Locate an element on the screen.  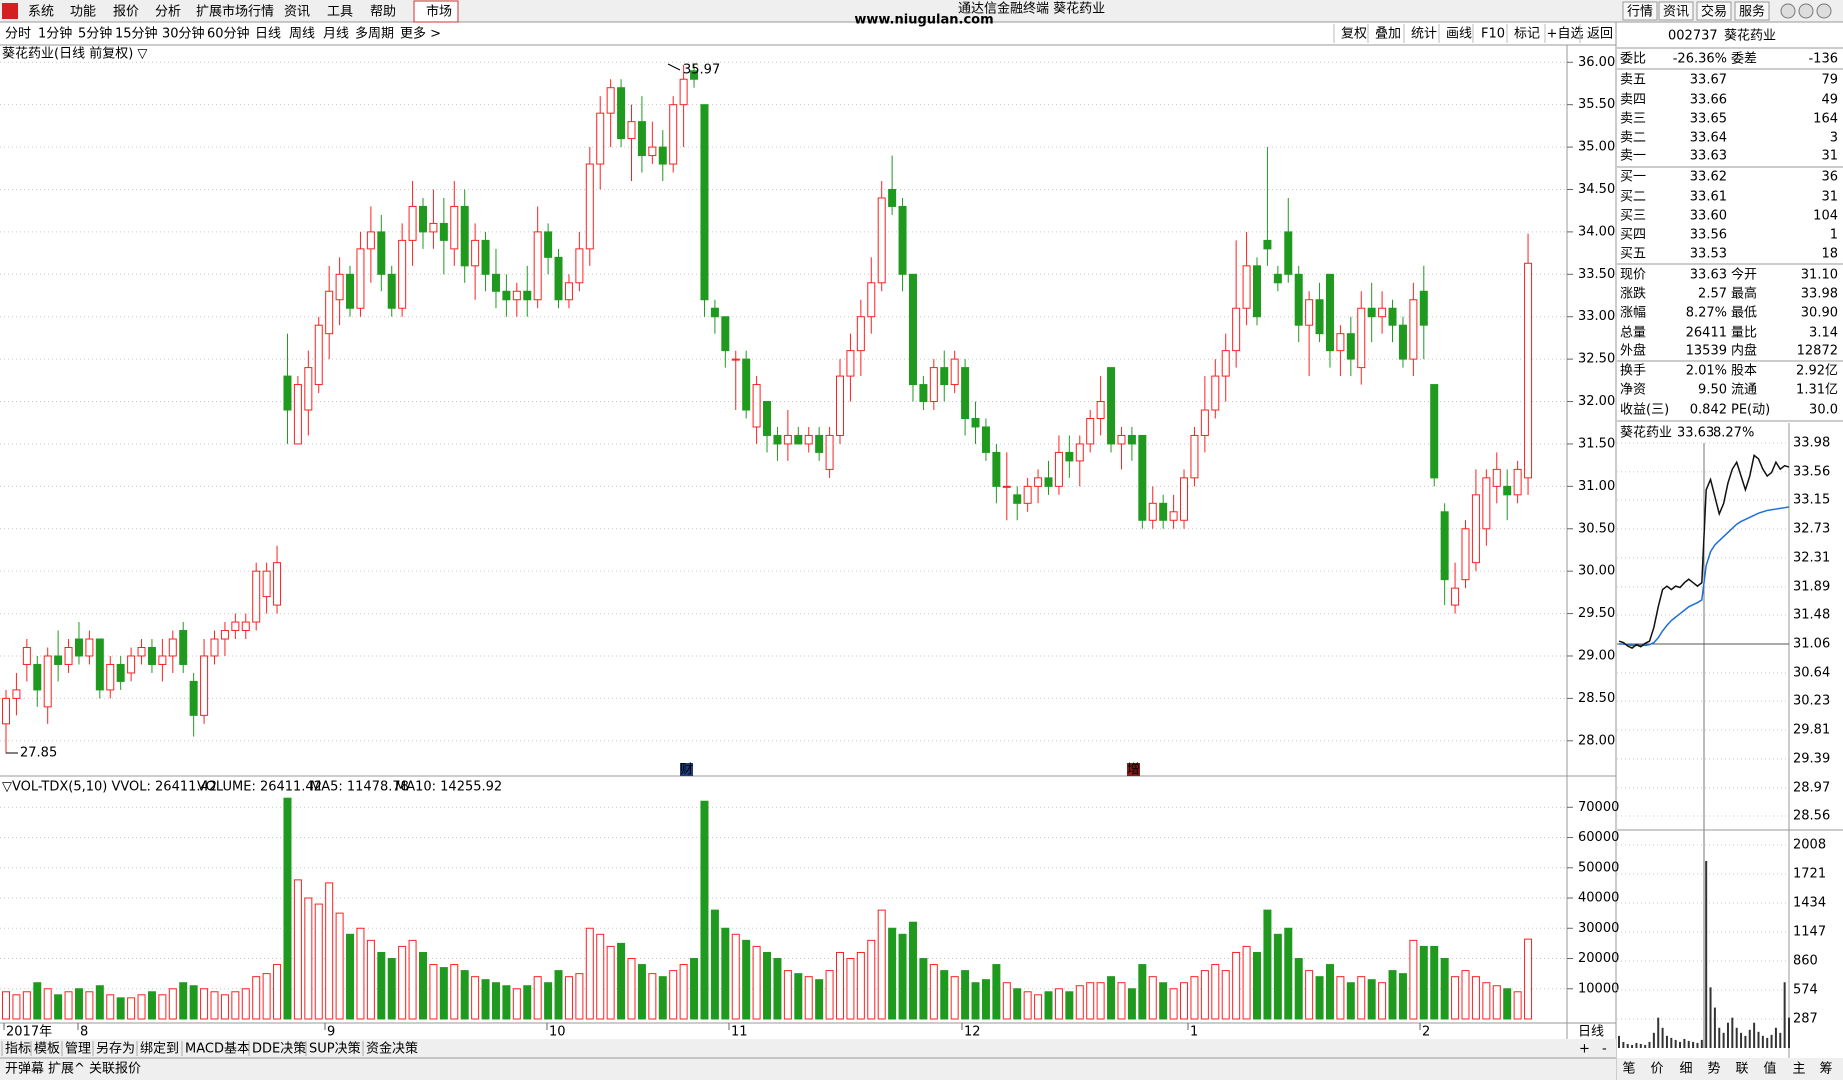
intraday-tab: 筹 is located at coordinates (1825, 1069).